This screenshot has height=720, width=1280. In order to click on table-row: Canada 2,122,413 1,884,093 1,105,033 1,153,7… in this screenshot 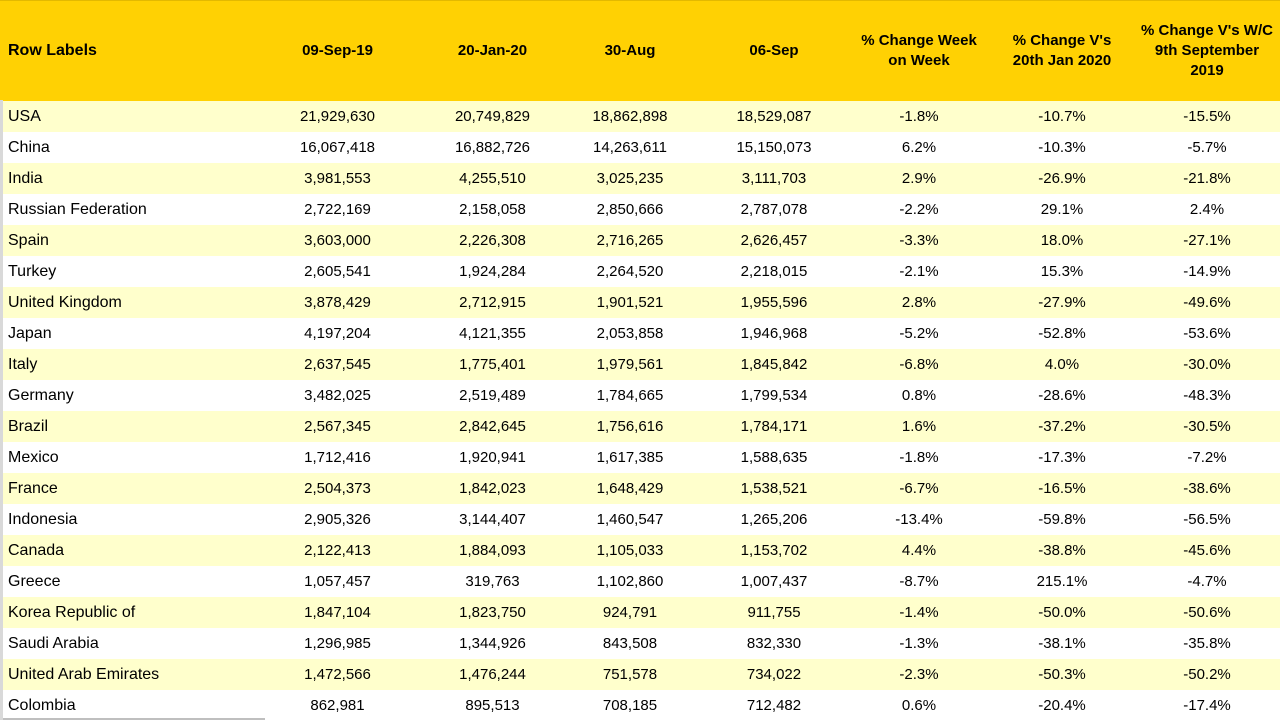, I will do `click(640, 550)`.